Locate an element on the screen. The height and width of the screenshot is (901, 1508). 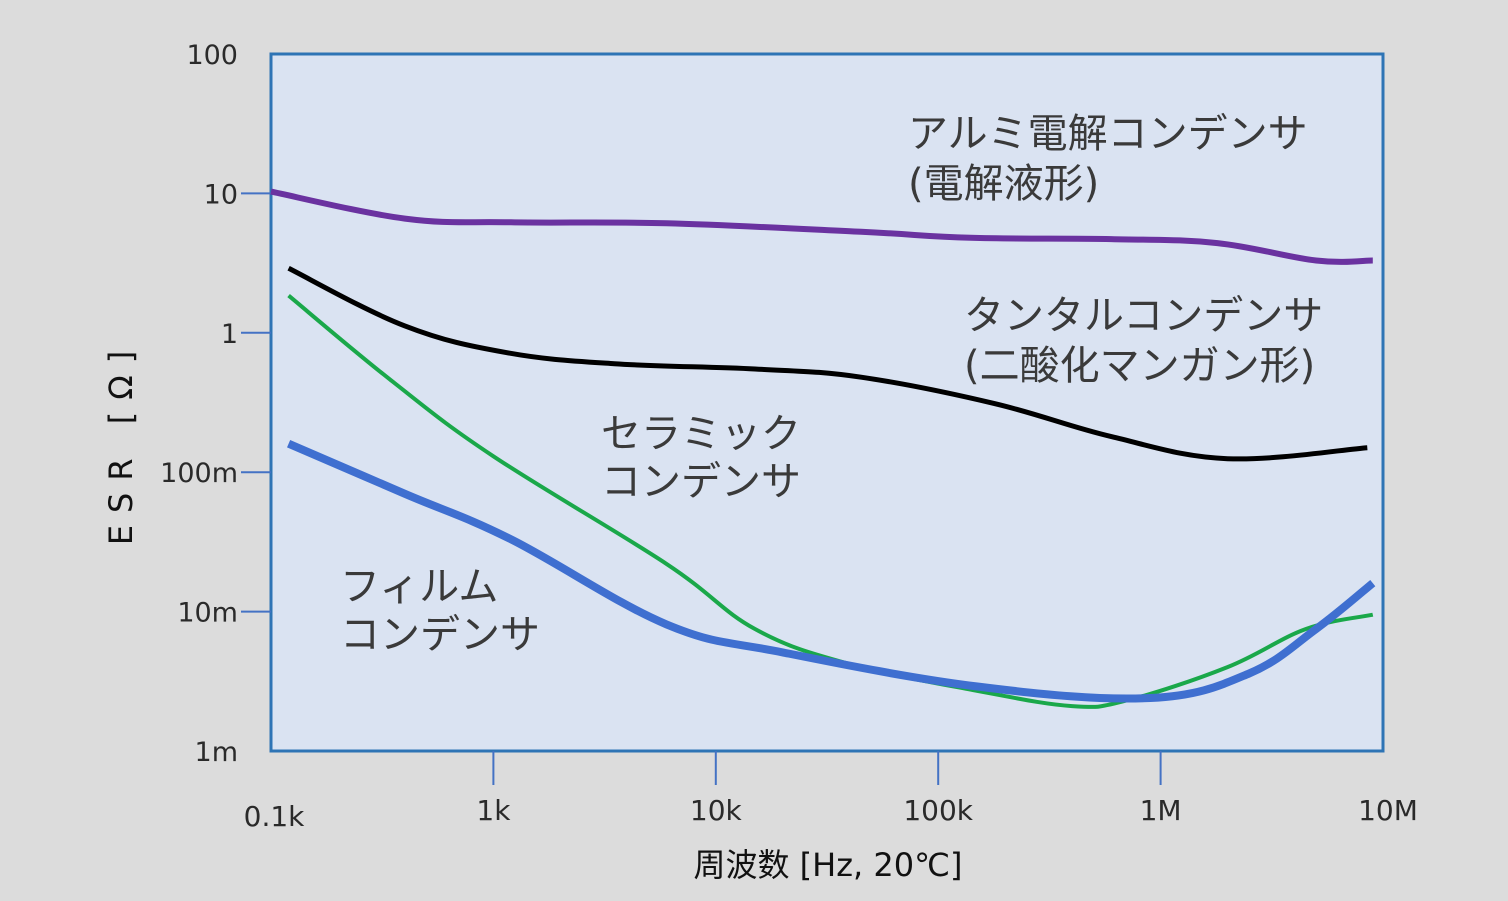
x-tick-label: 0.1k is located at coordinates (275, 816).